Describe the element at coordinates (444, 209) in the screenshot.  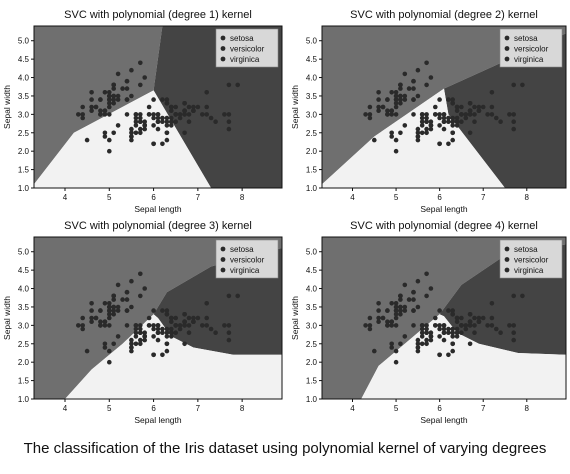
I see `x-axis-label: Sepal length` at that location.